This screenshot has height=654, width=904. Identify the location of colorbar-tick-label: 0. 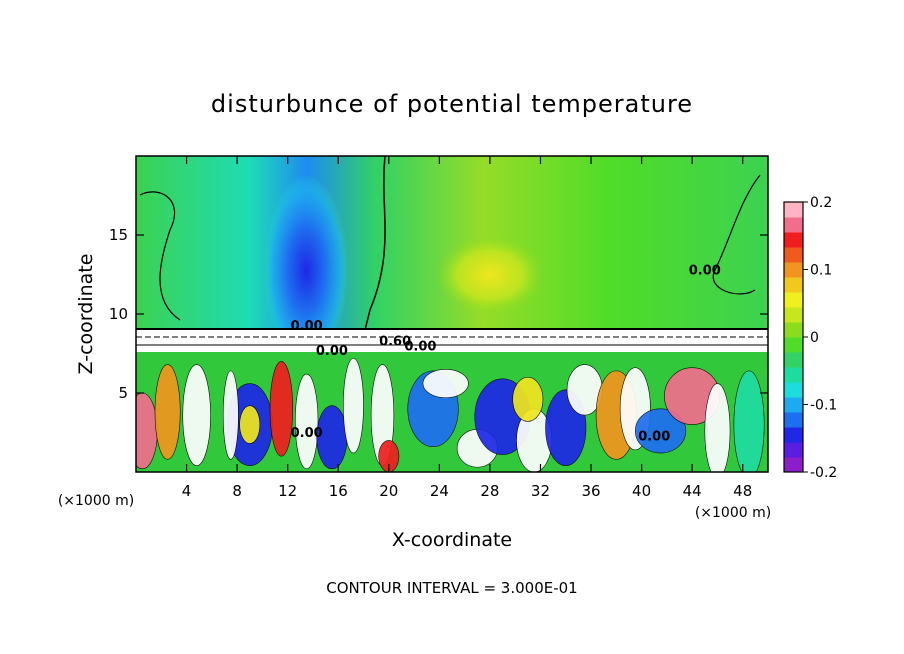
(814, 338).